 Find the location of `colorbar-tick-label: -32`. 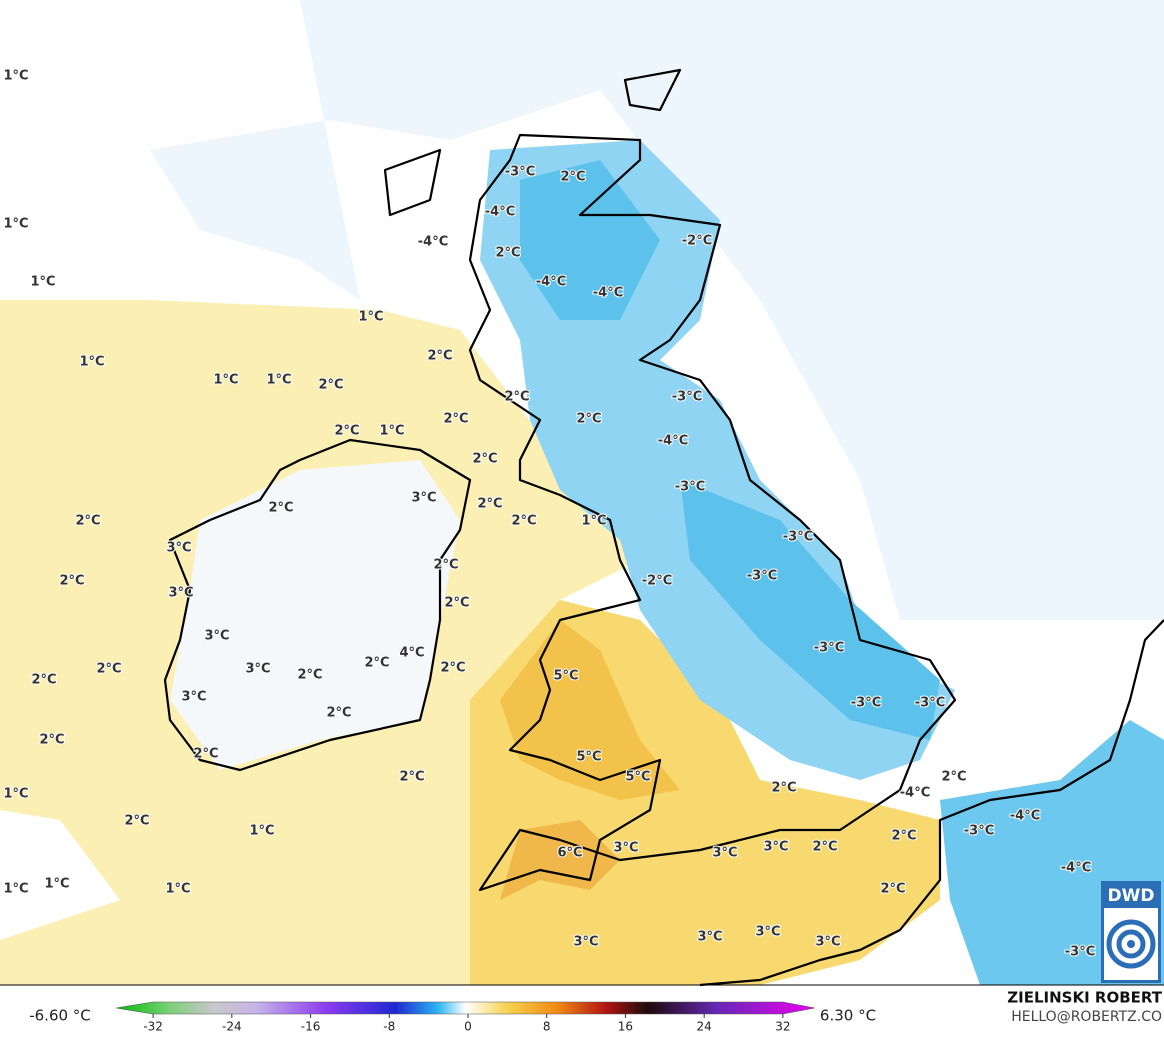

colorbar-tick-label: -32 is located at coordinates (153, 1027).